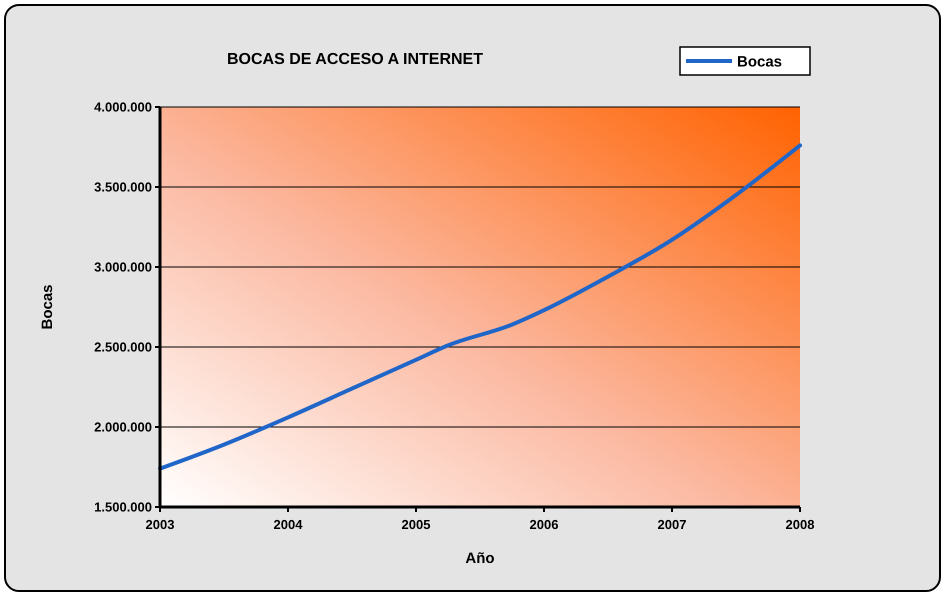 Image resolution: width=945 pixels, height=596 pixels. Describe the element at coordinates (355, 59) in the screenshot. I see `chart-title: BOCAS DE ACCESO A INTERNET` at that location.